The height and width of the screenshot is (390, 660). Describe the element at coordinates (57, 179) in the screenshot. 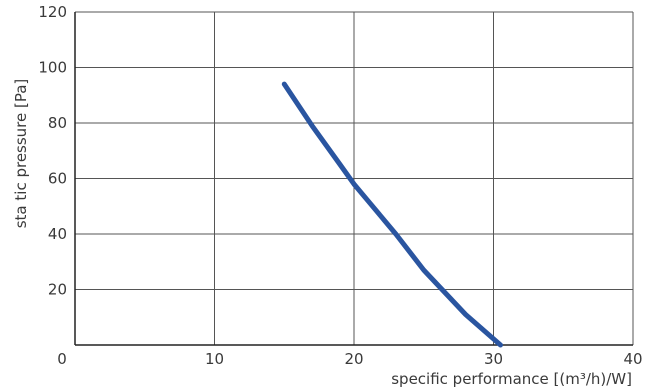

I see `y-tick-label: 60` at that location.